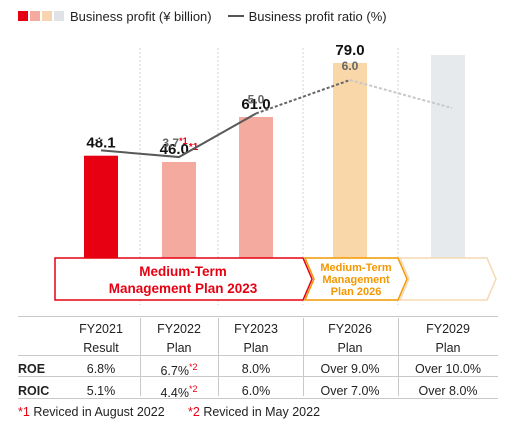 This screenshot has height=436, width=513. What do you see at coordinates (235, 16) in the screenshot?
I see `legend-line-swatch` at bounding box center [235, 16].